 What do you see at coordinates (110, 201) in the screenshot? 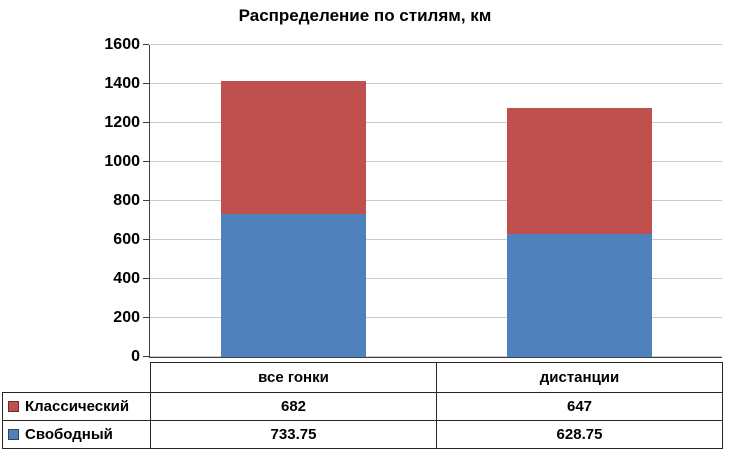
I see `y-axis-labels: 0 200 400 600 800 1000 1200 1400 1600` at bounding box center [110, 201].